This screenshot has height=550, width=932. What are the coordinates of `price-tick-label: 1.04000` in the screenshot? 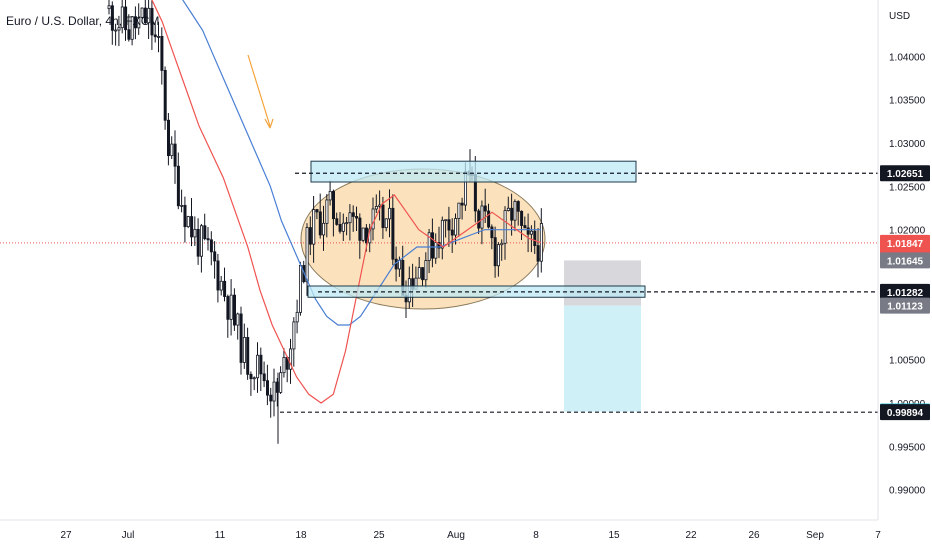 It's located at (907, 57).